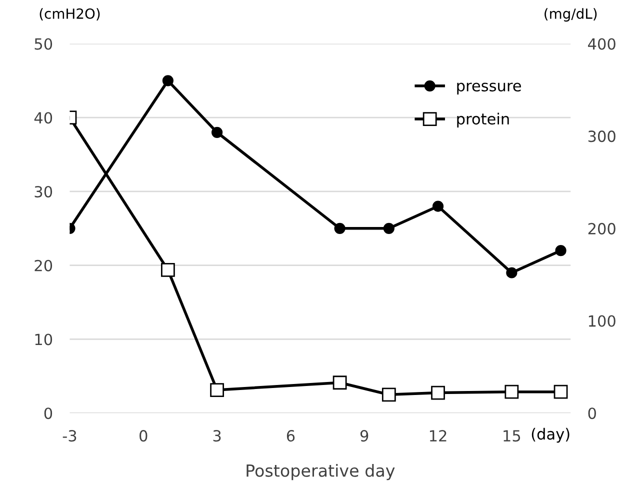 This screenshot has height=486, width=634. Describe the element at coordinates (364, 436) in the screenshot. I see `x-tick-label: 9` at that location.